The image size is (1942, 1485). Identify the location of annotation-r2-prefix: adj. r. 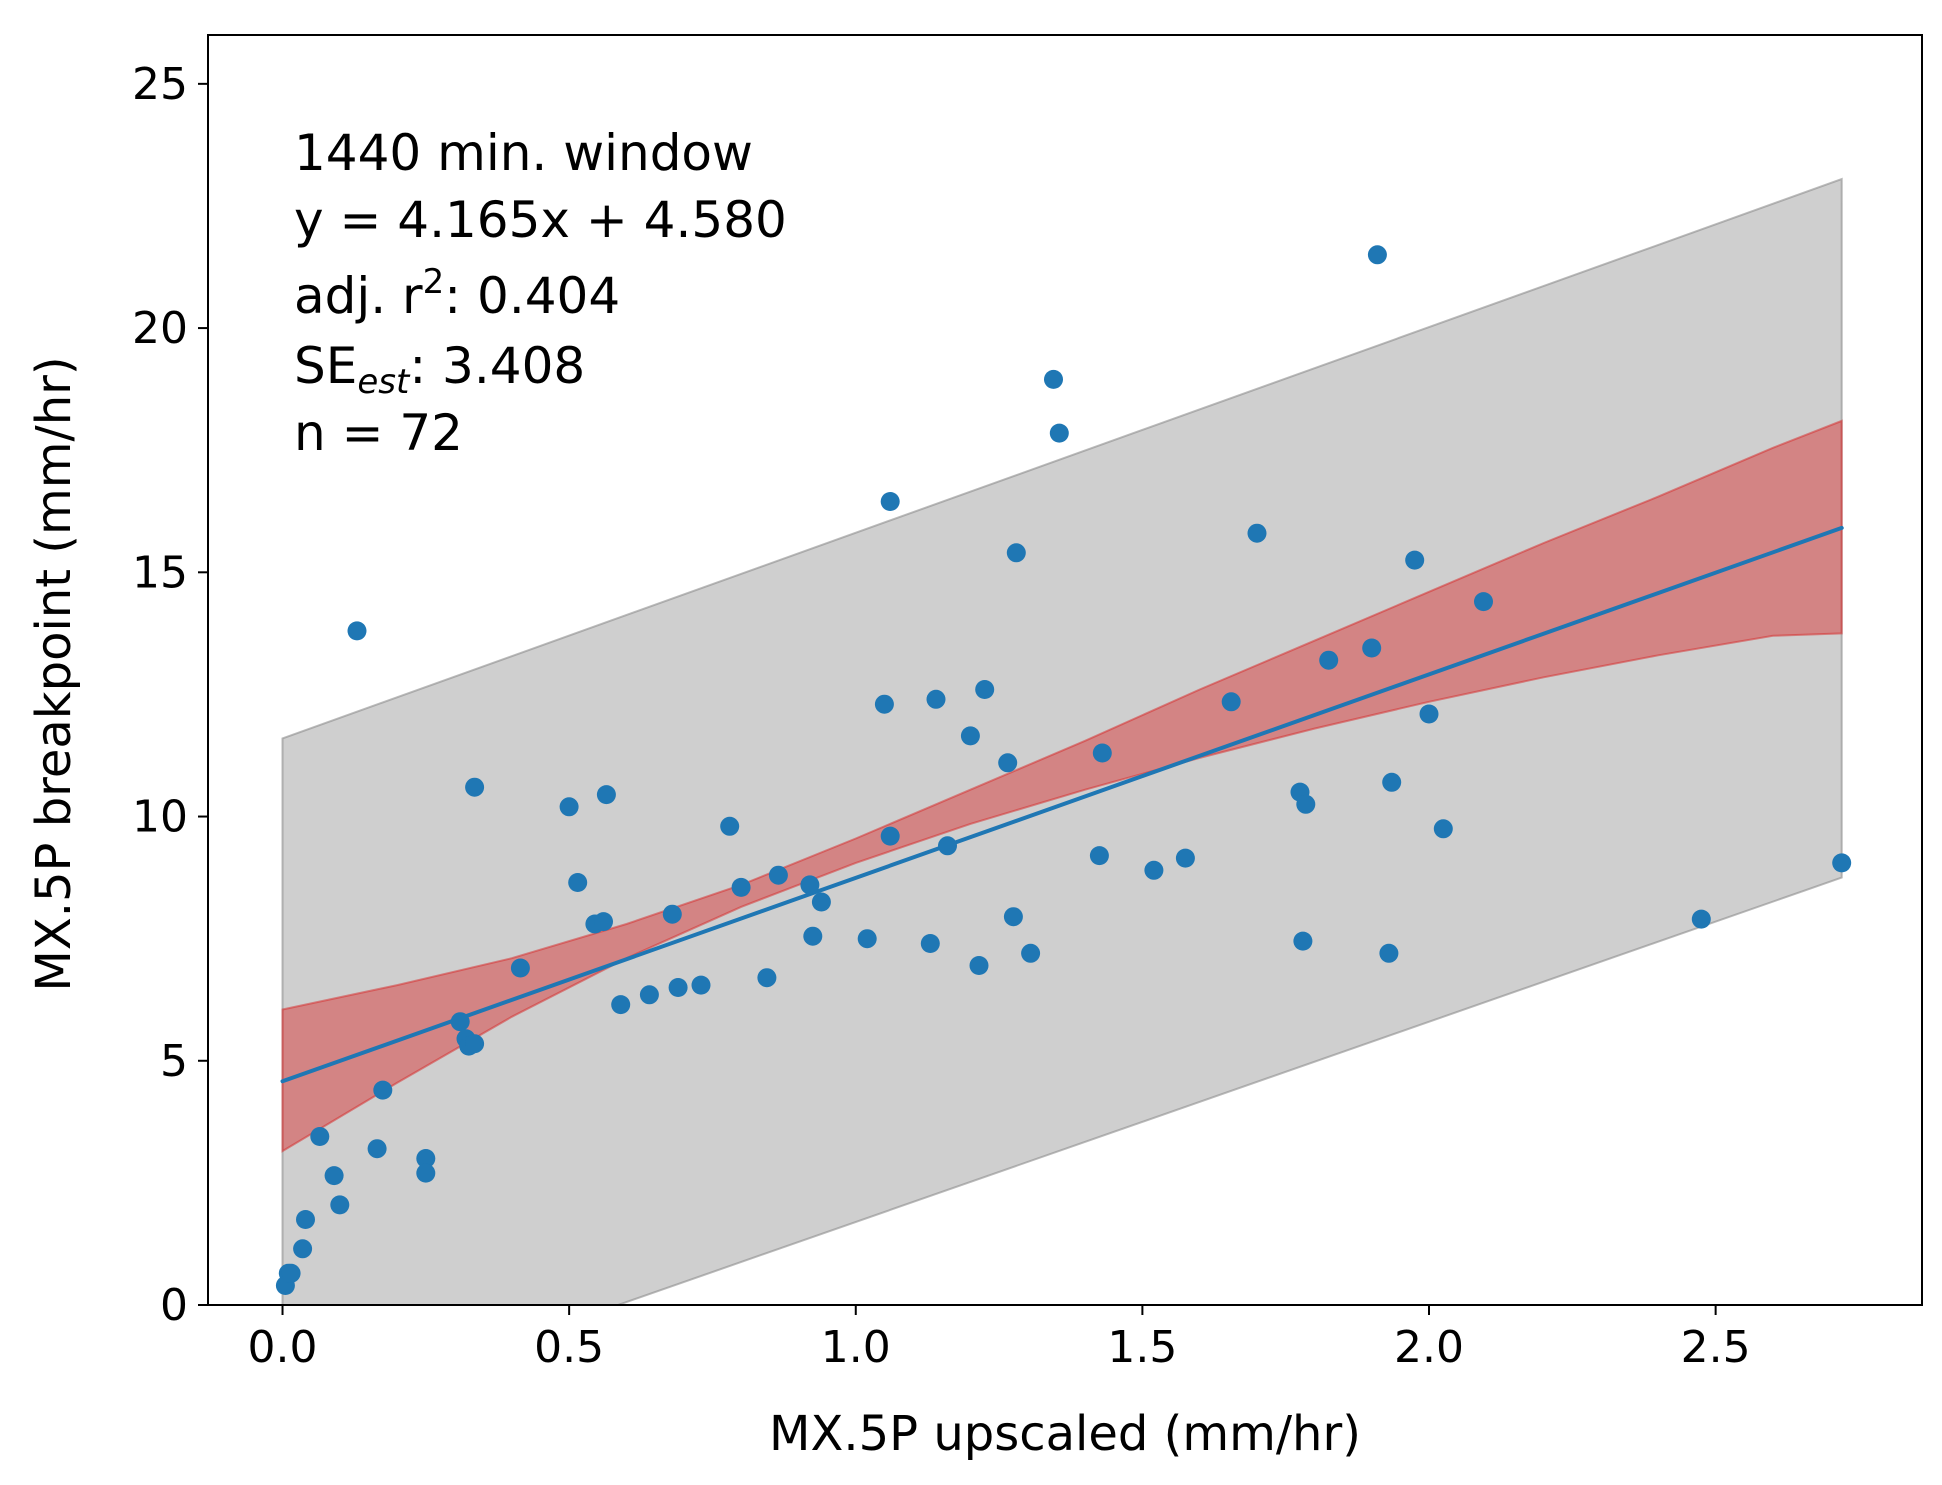
(358, 296).